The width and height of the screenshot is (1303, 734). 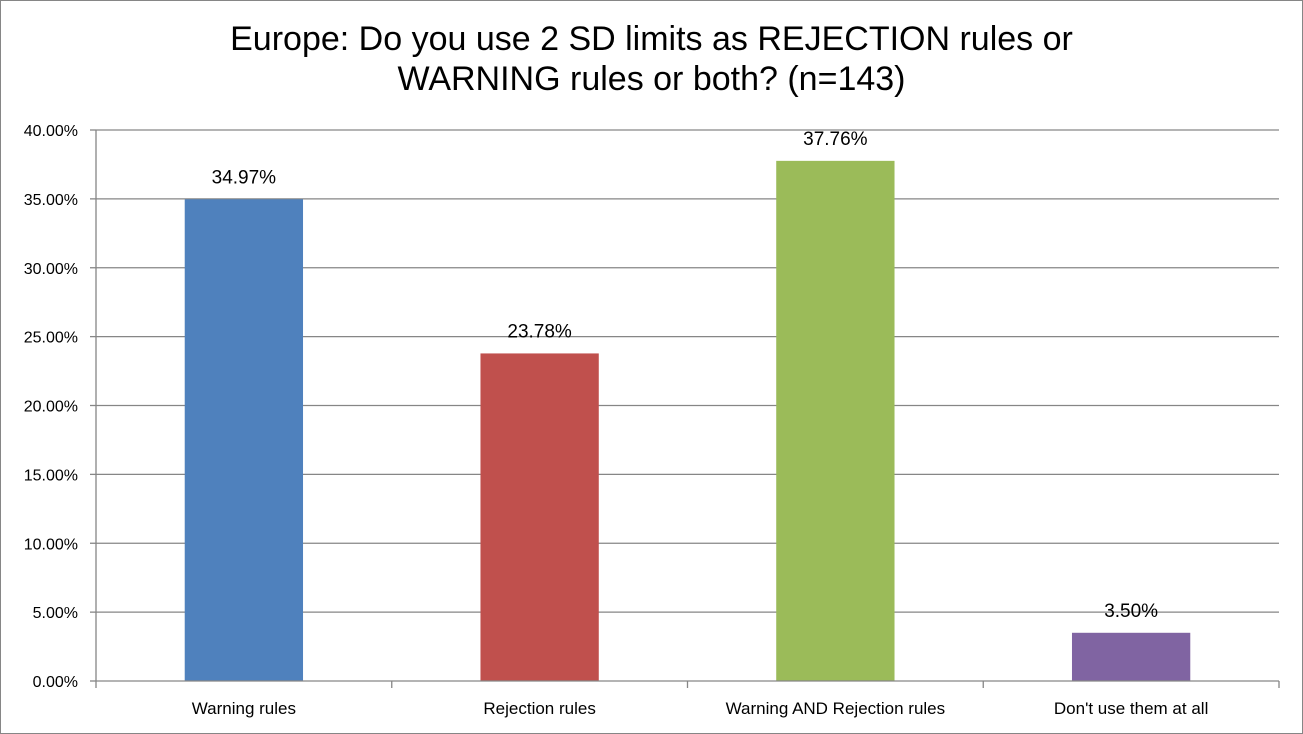 I want to click on y-tick-label: 40.00%, so click(x=51, y=131).